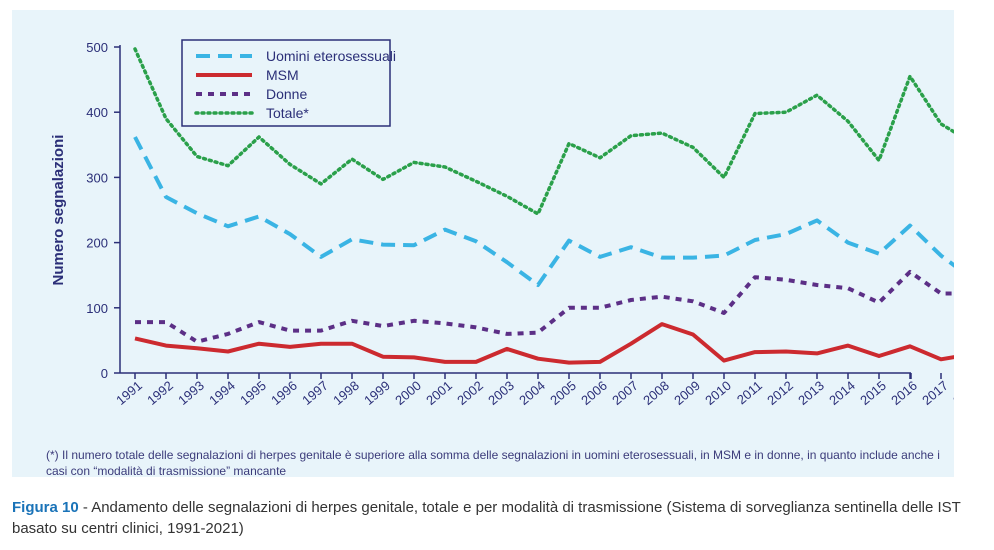  What do you see at coordinates (160, 393) in the screenshot?
I see `x-tick-label: 1992` at bounding box center [160, 393].